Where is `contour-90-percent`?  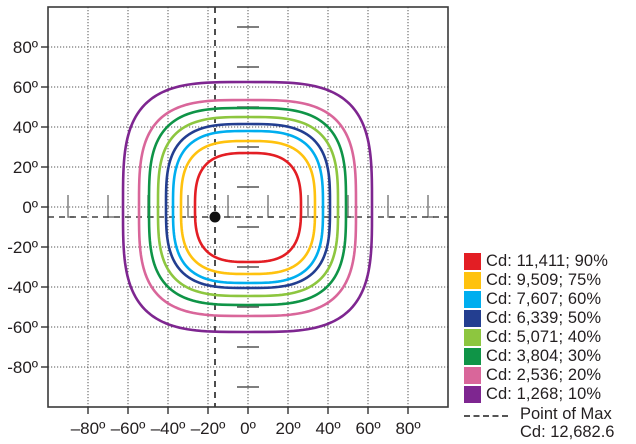 contour-90-percent is located at coordinates (248, 207).